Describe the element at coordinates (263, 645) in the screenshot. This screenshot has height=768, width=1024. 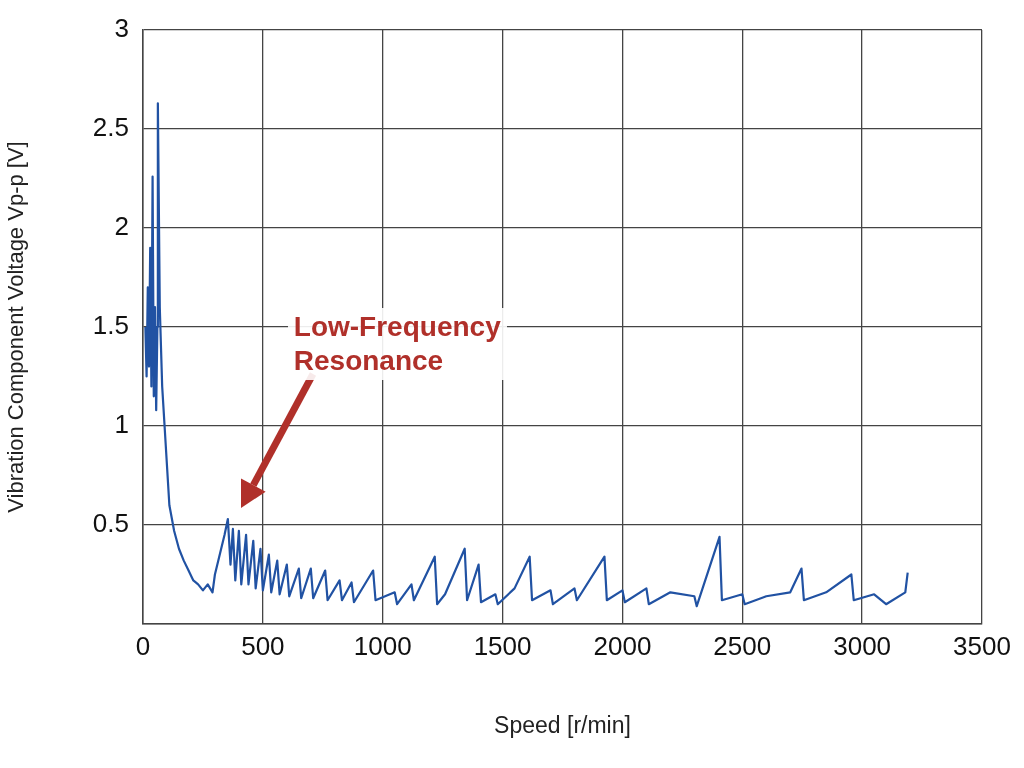
I see `x-tick-label: 500` at that location.